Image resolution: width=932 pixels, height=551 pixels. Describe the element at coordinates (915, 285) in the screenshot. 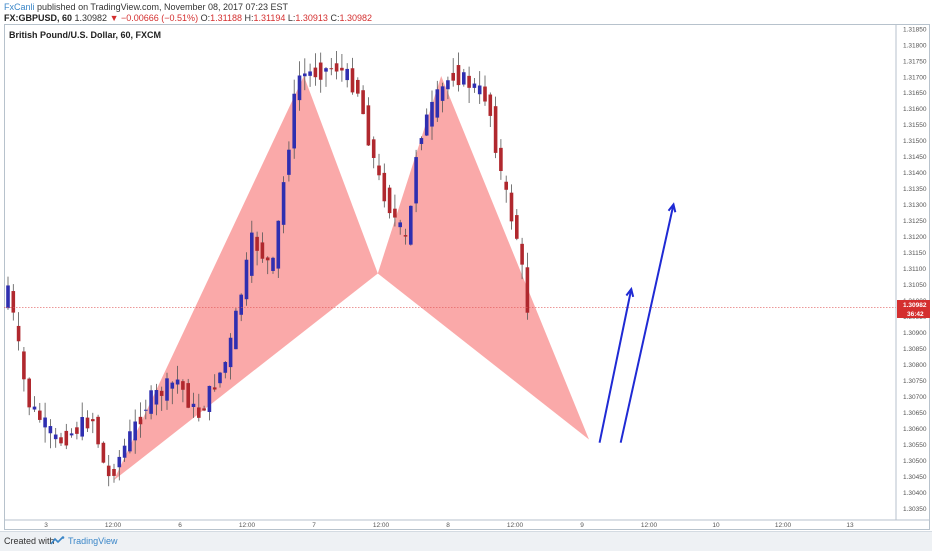

I see `price-tick-label: 1.31050` at that location.